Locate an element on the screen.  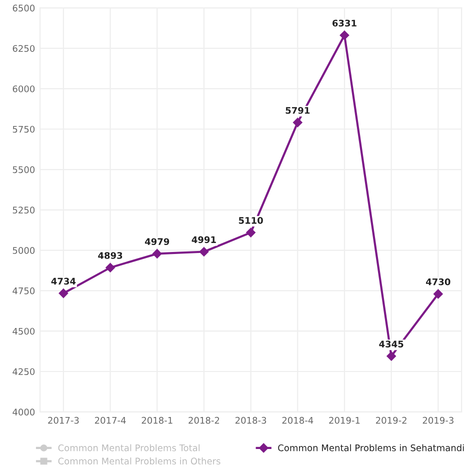
x-tick-label: 2017-4 is located at coordinates (110, 420).